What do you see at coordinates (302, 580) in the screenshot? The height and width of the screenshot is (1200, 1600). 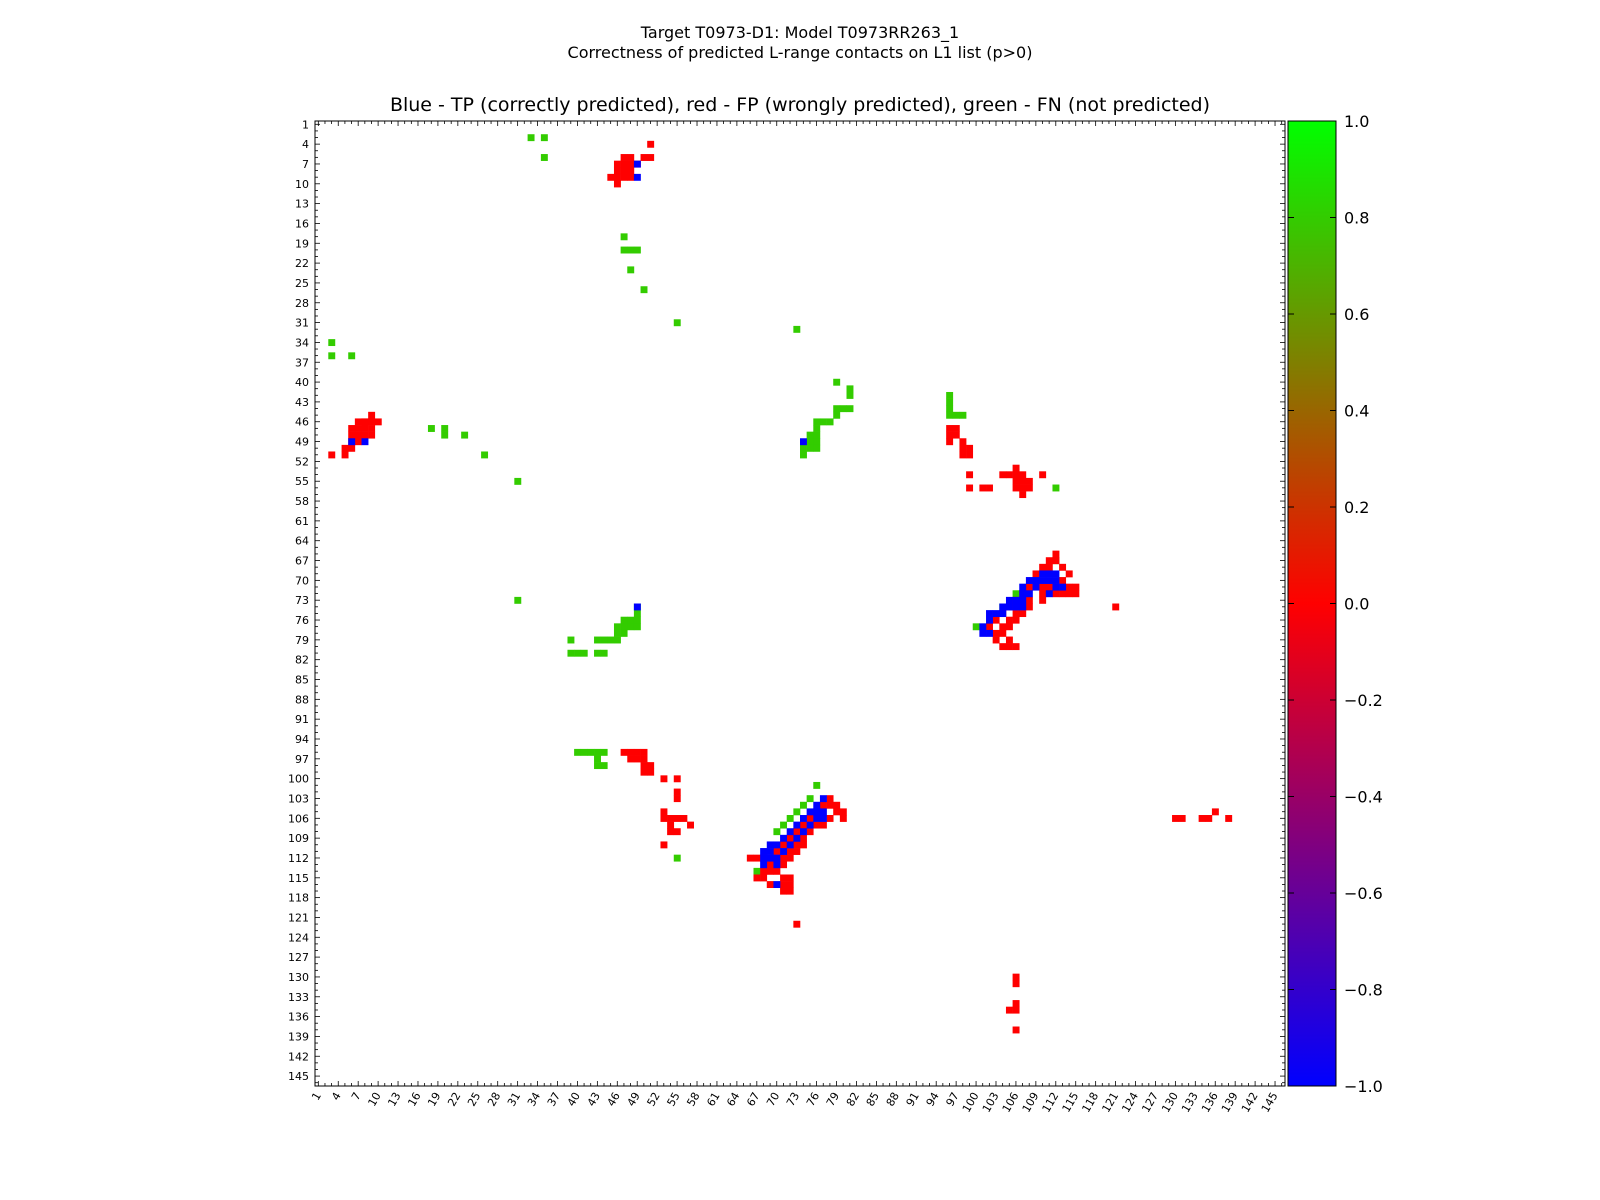 I see `y-tick-label: 70` at bounding box center [302, 580].